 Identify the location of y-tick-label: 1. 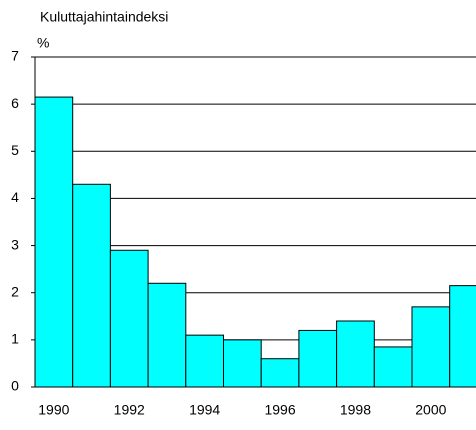
(15, 339).